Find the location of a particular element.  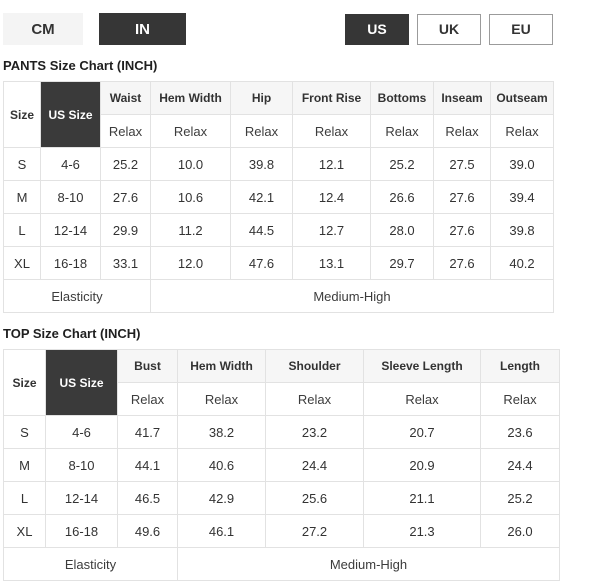

value-cell: 26.6 is located at coordinates (402, 197).